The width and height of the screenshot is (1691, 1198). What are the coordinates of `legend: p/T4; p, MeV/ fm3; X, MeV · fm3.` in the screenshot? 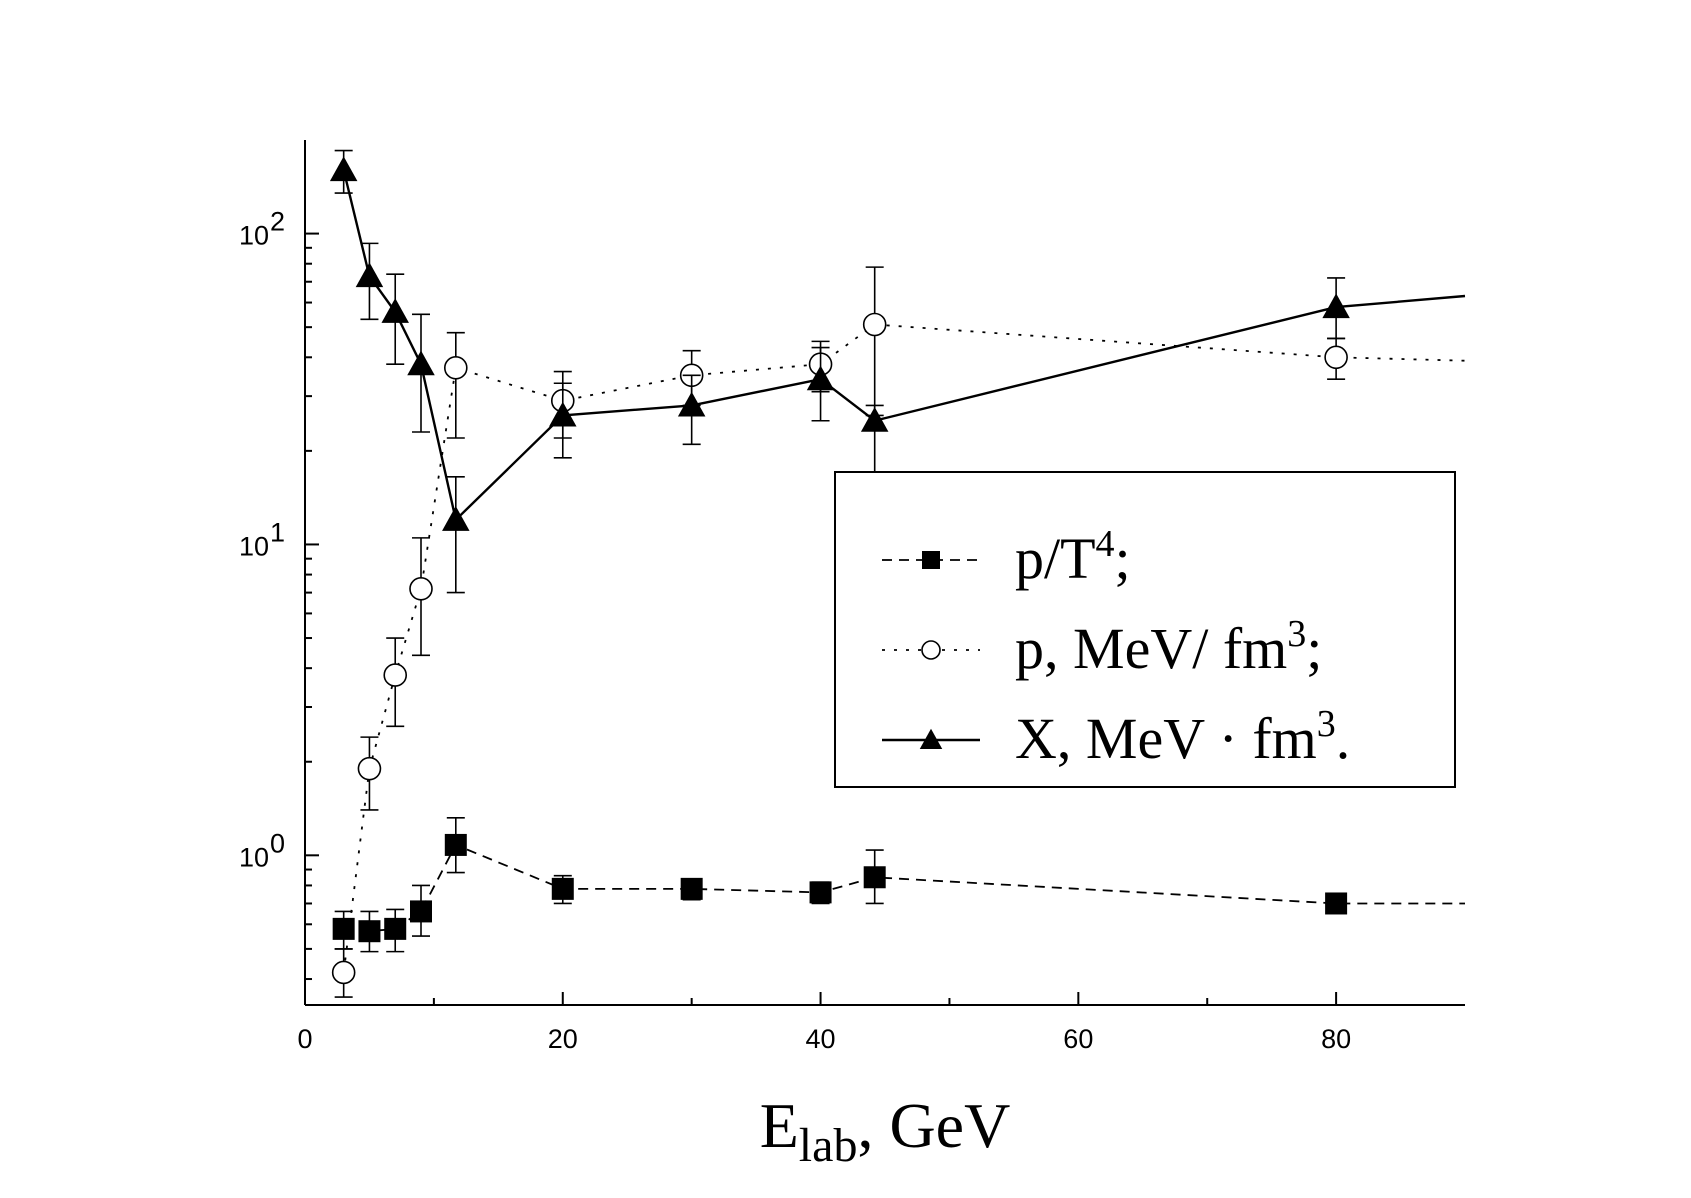 It's located at (1145, 629).